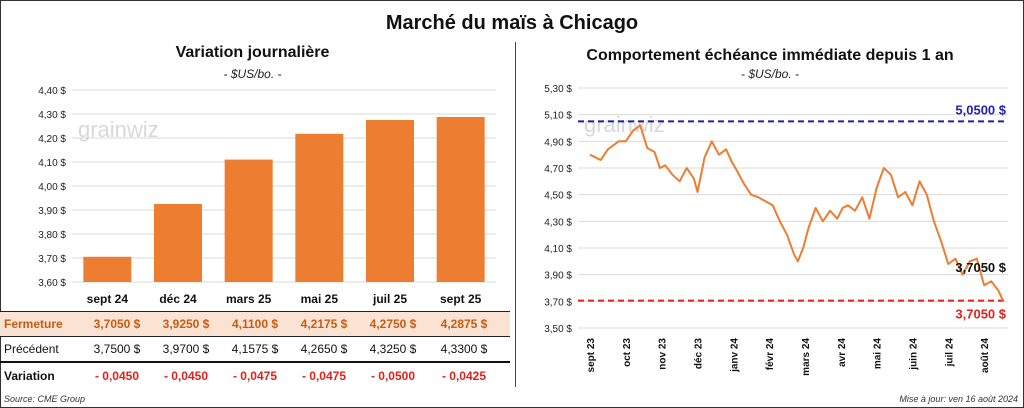 Image resolution: width=1024 pixels, height=408 pixels. What do you see at coordinates (512, 23) in the screenshot?
I see `page-title: Marché du maïs à Chicago` at bounding box center [512, 23].